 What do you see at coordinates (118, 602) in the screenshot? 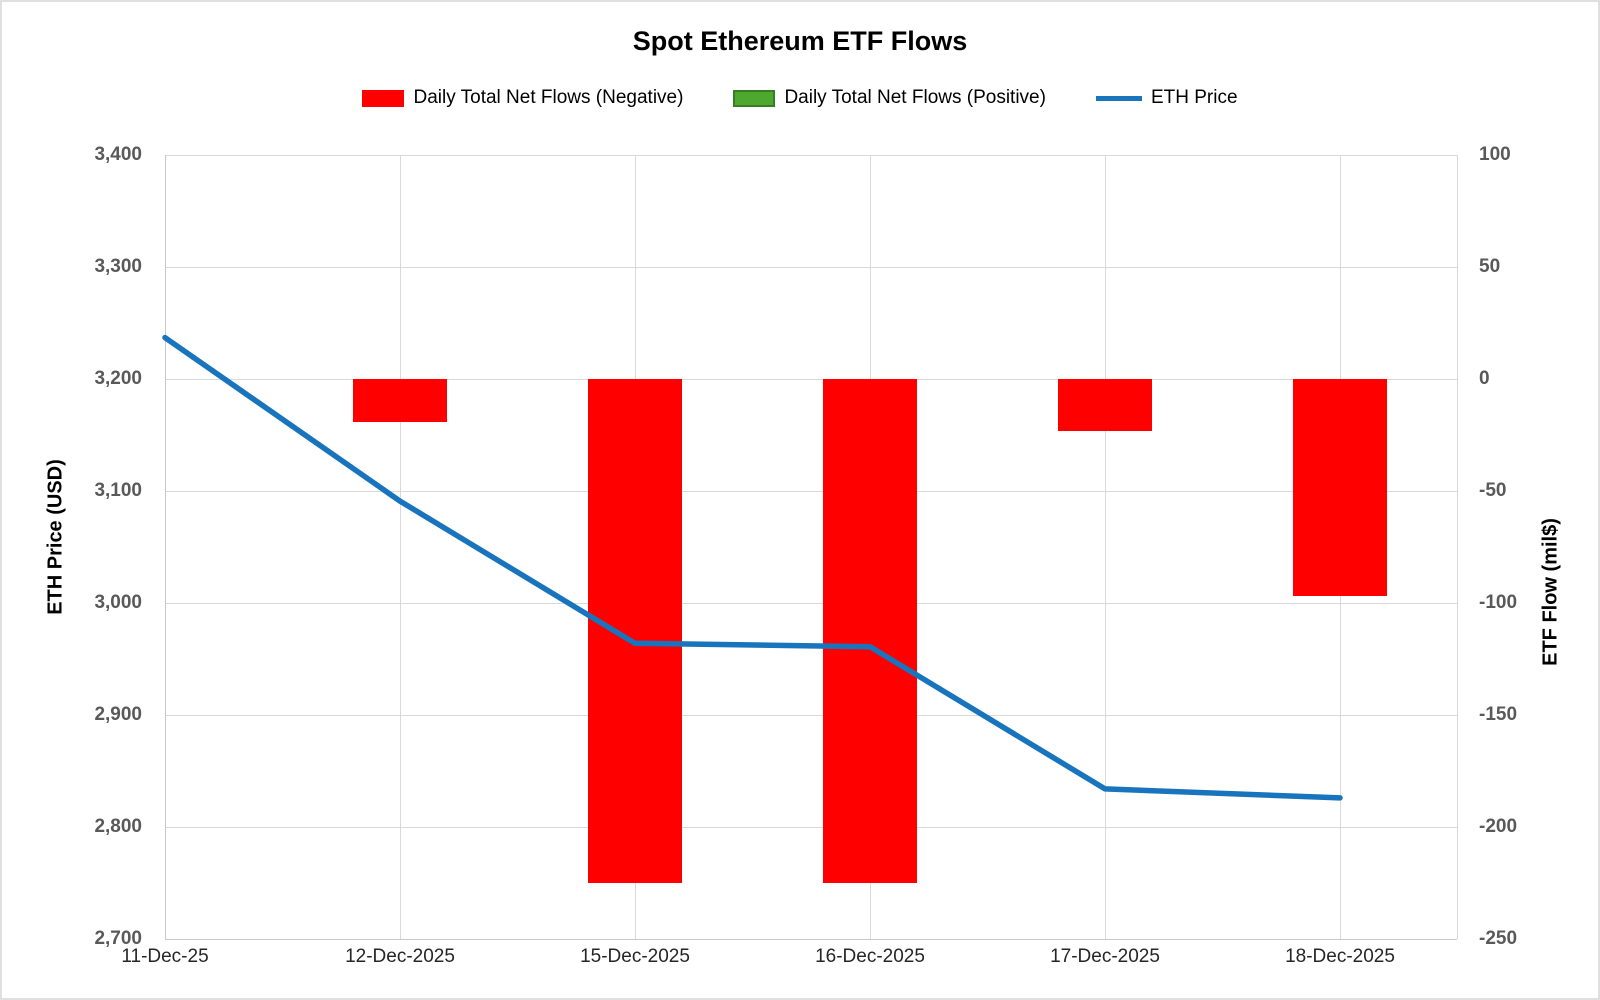
I see `left-axis-tick: 3,000` at bounding box center [118, 602].